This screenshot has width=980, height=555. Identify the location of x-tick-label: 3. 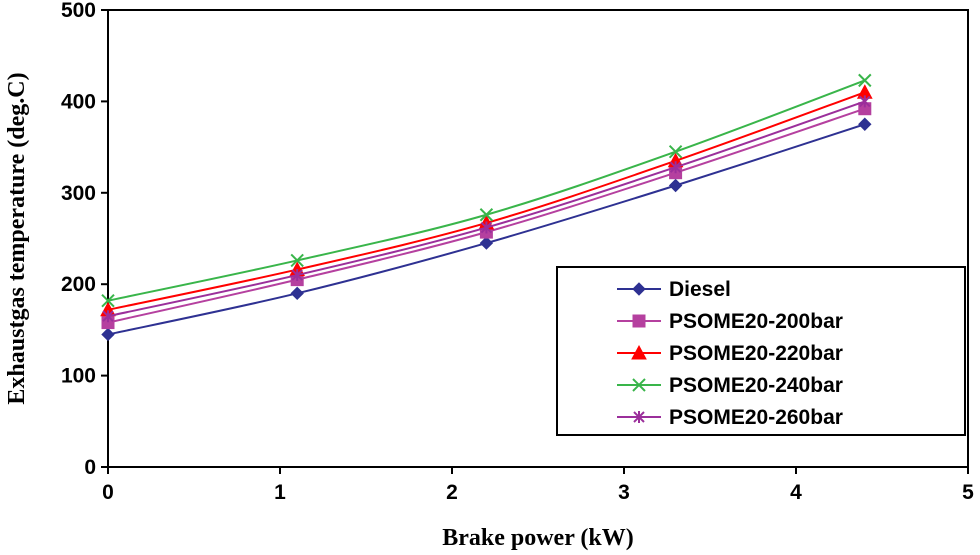
(624, 492).